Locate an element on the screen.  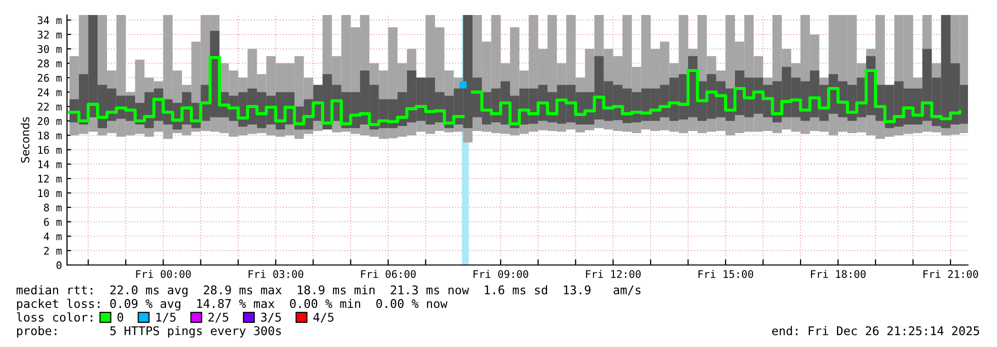
text: median rtt: 22.0 ms avg 28.9 ms max 18.9 ms min 21.3 ms now 1.6 ms sd 13.9 am/s is located at coordinates (328, 291).